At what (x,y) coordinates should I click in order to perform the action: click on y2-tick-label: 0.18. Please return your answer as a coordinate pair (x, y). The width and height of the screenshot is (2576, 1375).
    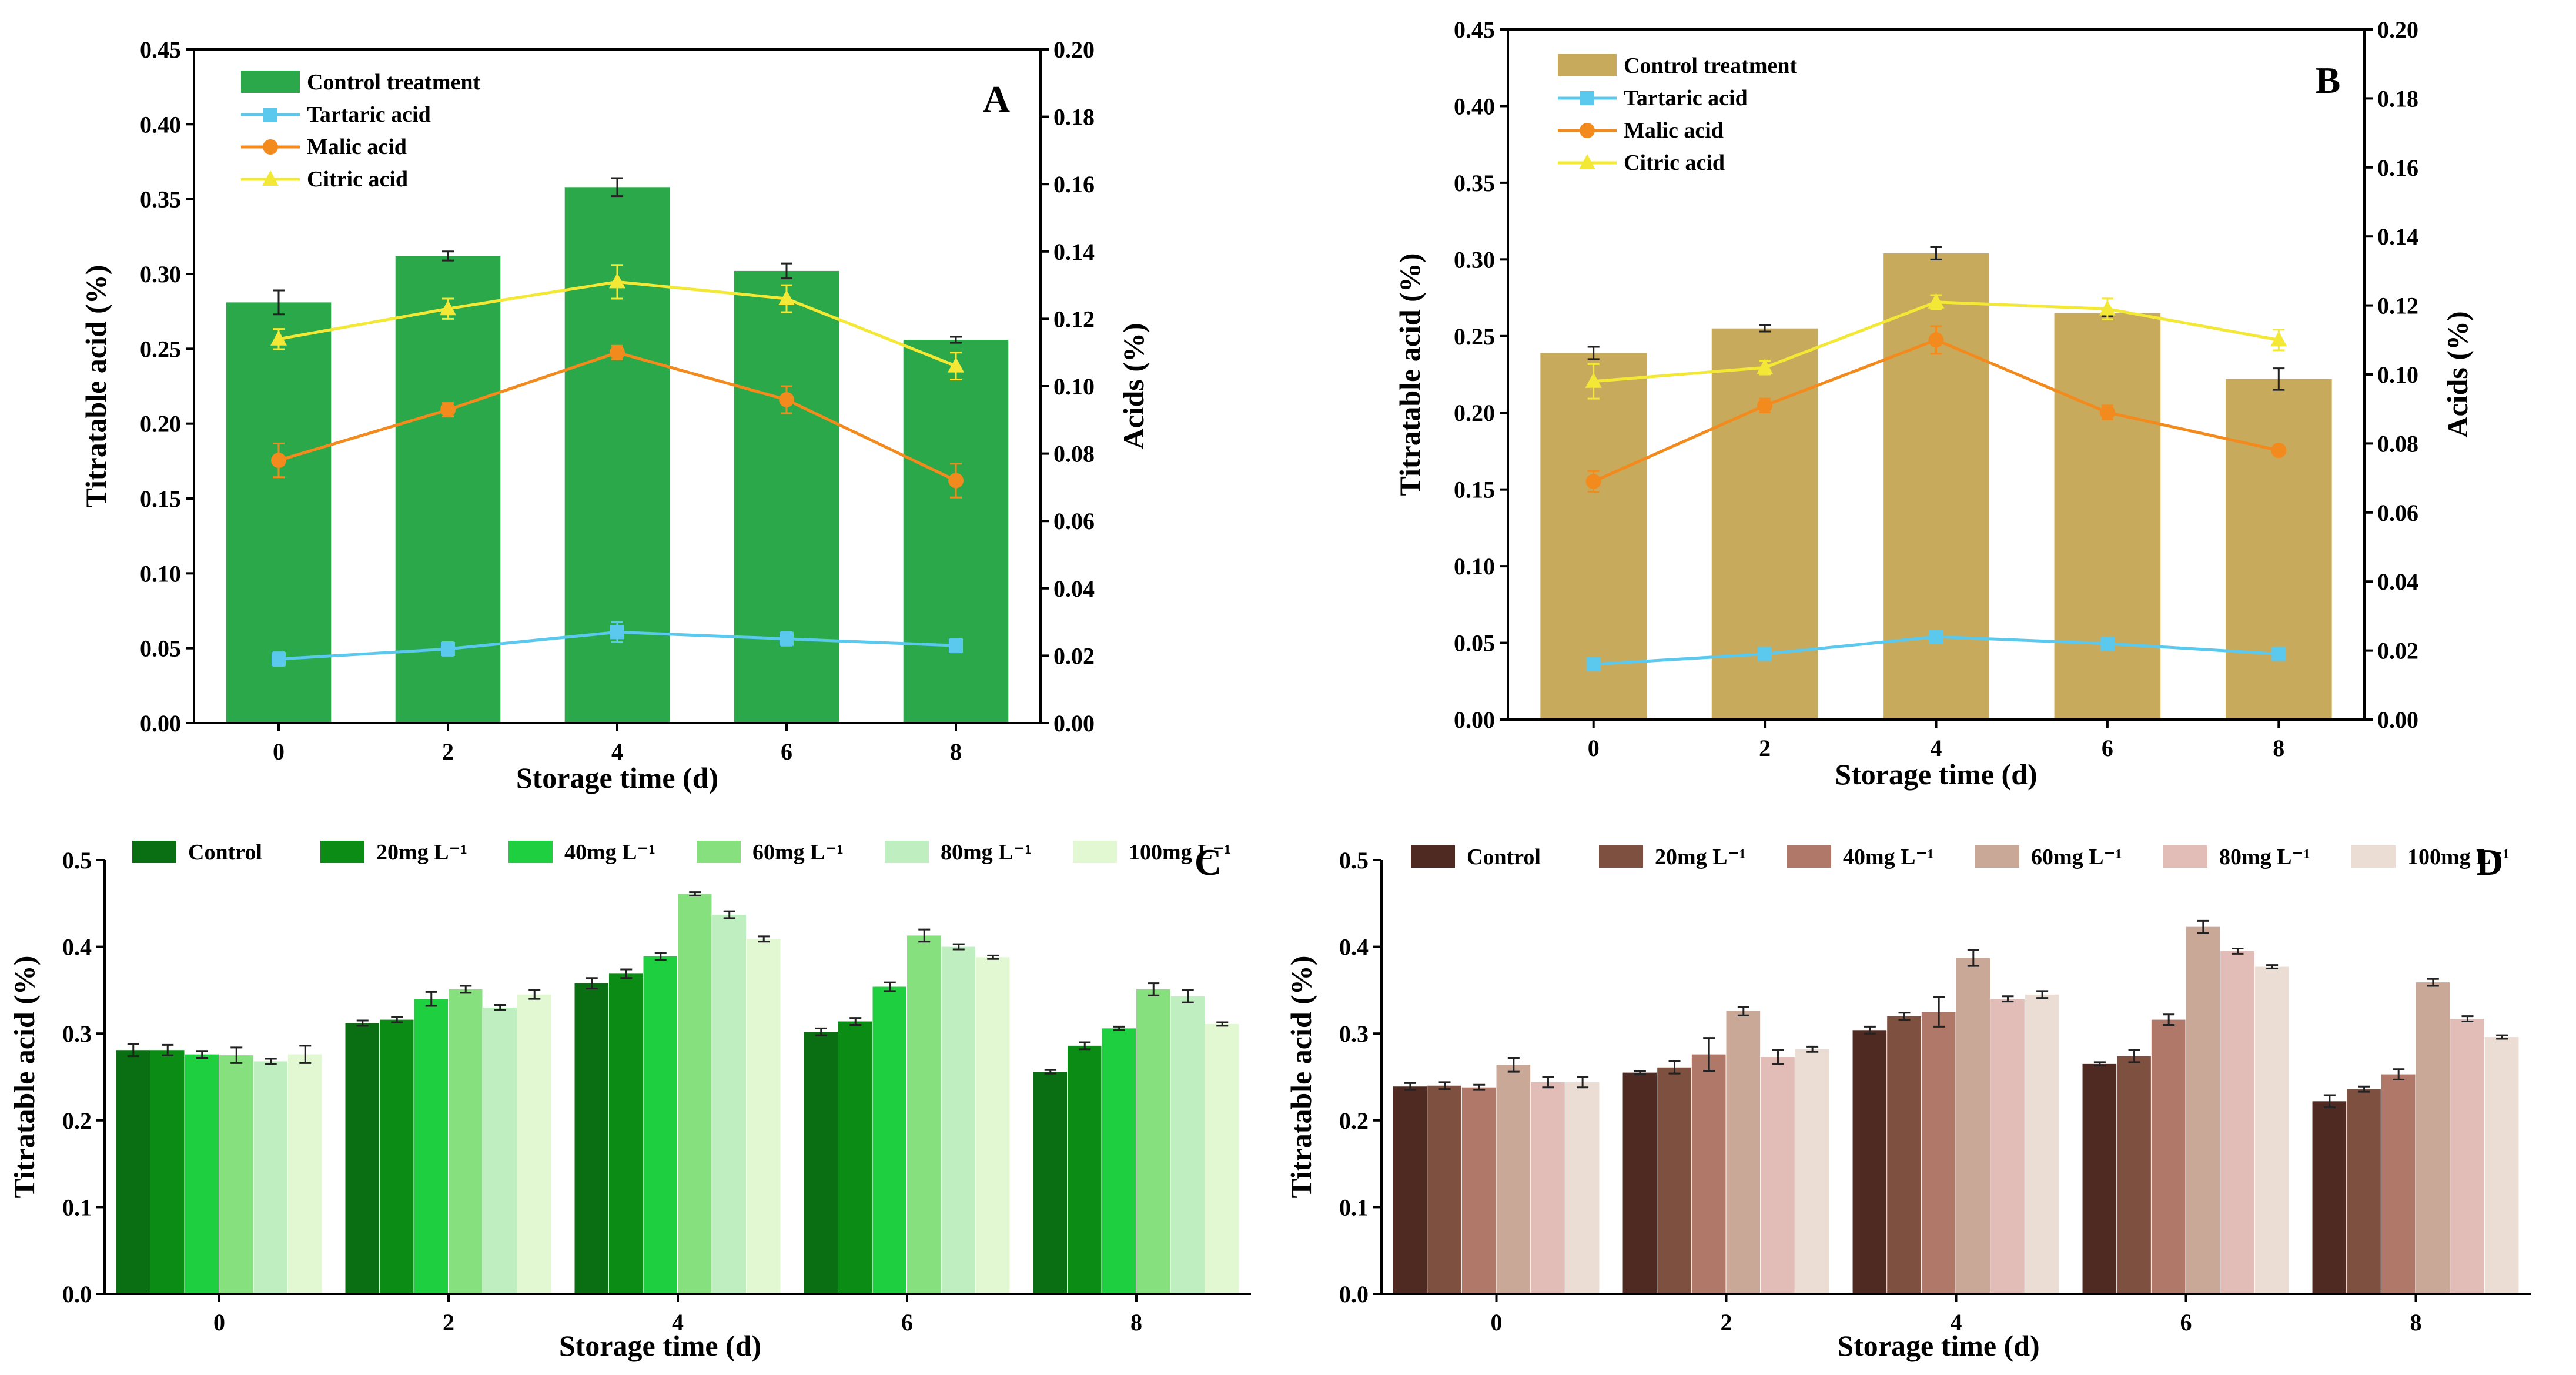
    Looking at the image, I should click on (2397, 98).